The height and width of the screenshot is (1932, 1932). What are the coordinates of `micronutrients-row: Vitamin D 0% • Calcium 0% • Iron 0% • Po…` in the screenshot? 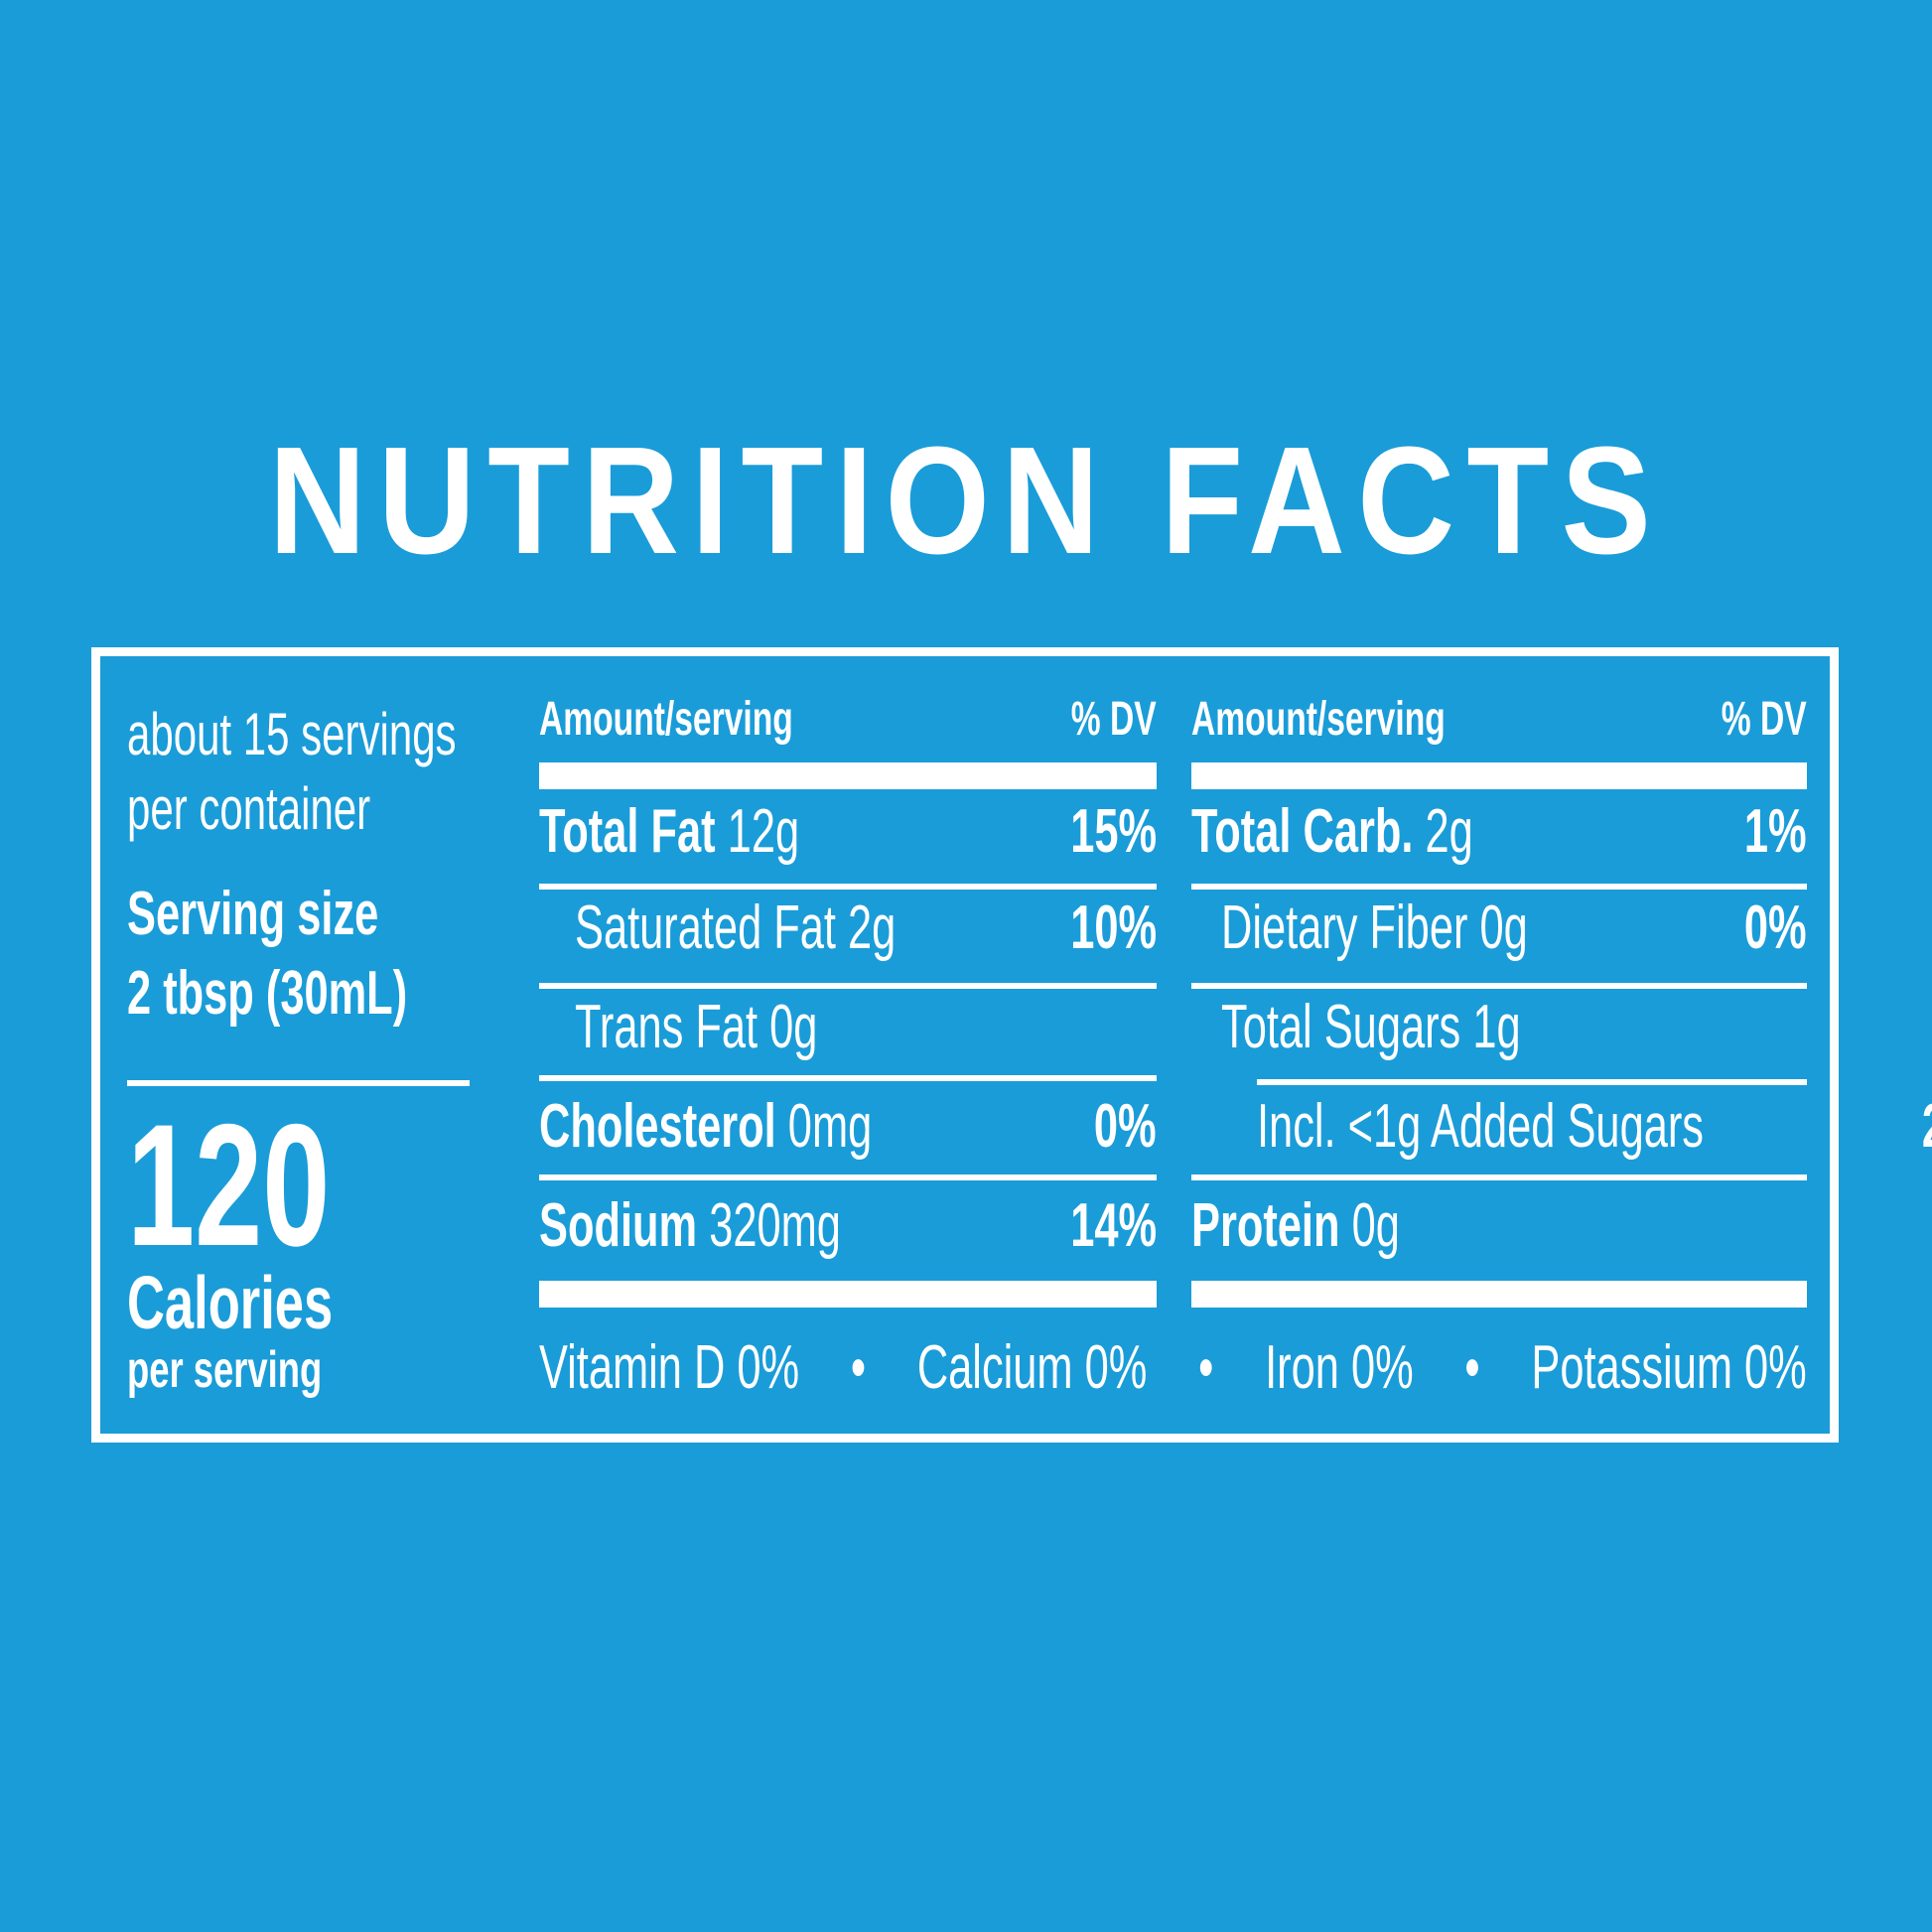 It's located at (1173, 1368).